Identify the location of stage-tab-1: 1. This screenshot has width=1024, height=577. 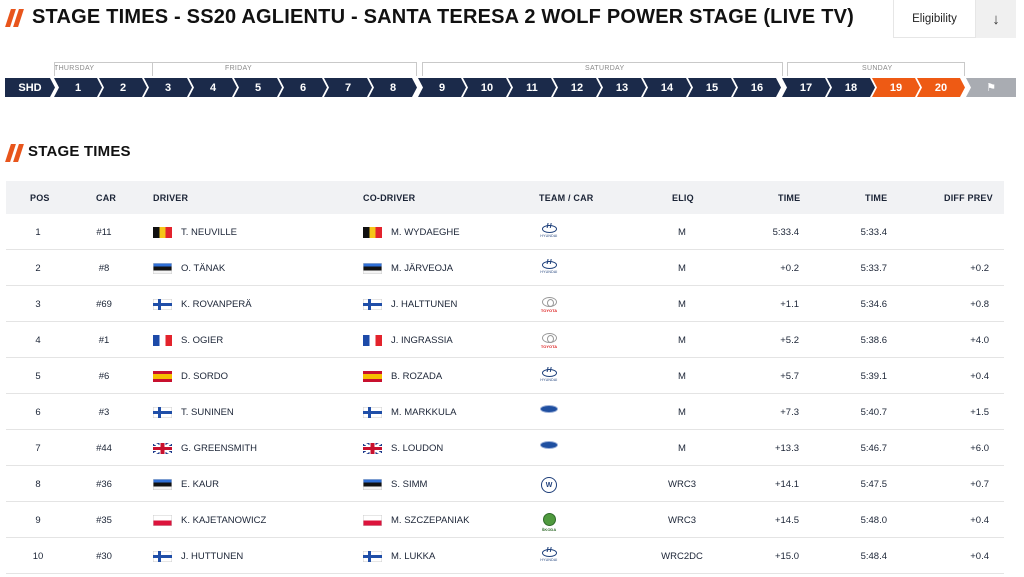
(78, 87).